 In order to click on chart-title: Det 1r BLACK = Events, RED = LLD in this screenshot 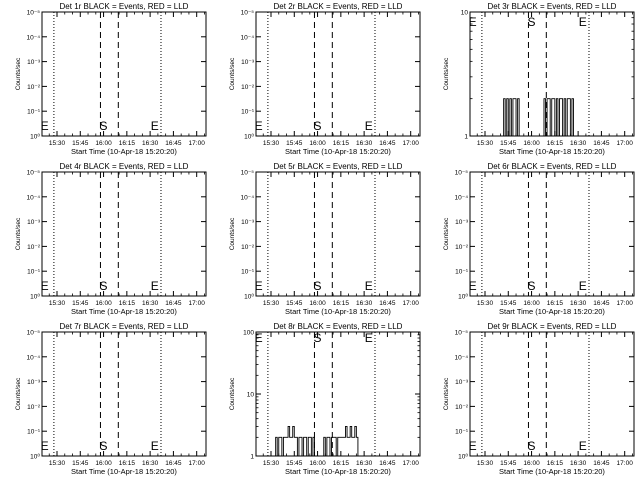, I will do `click(124, 6)`.